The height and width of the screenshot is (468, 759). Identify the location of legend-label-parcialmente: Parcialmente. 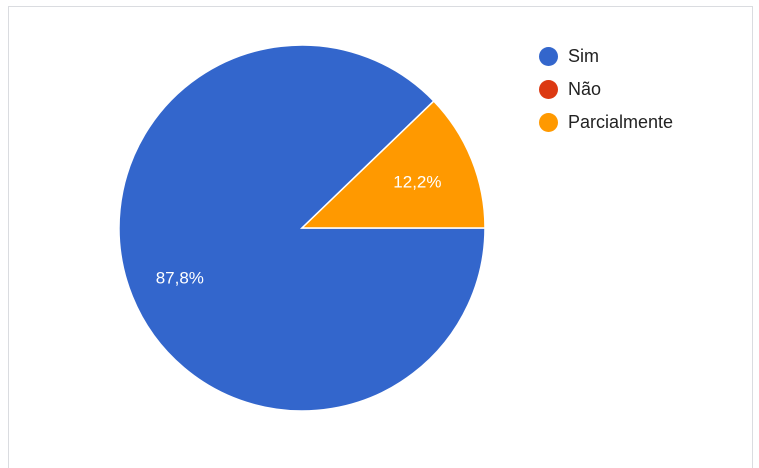
(621, 122).